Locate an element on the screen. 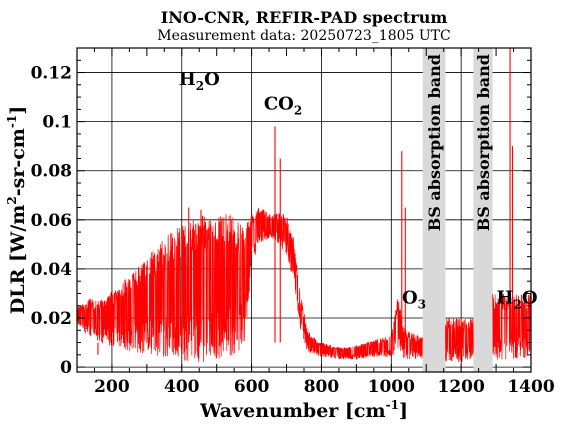 The image size is (567, 425). x-tick-label: 1200 is located at coordinates (460, 387).